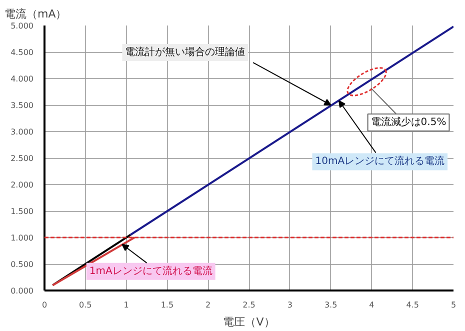 The width and height of the screenshot is (465, 331). Describe the element at coordinates (126, 305) in the screenshot. I see `x-tick-label: 1` at that location.